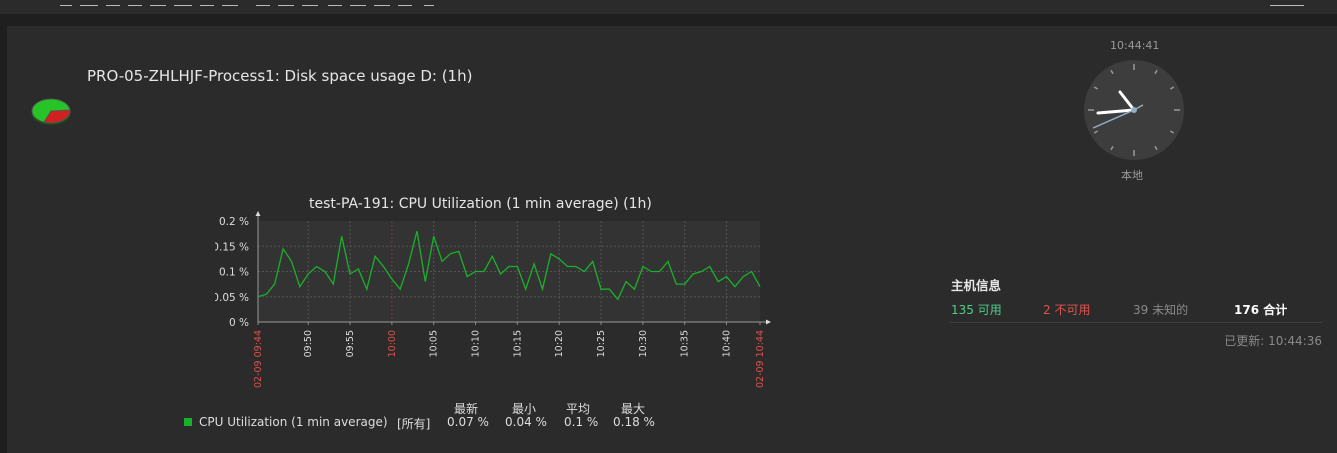  What do you see at coordinates (468, 422) in the screenshot?
I see `legend-latest-value: 0.07 %` at bounding box center [468, 422].